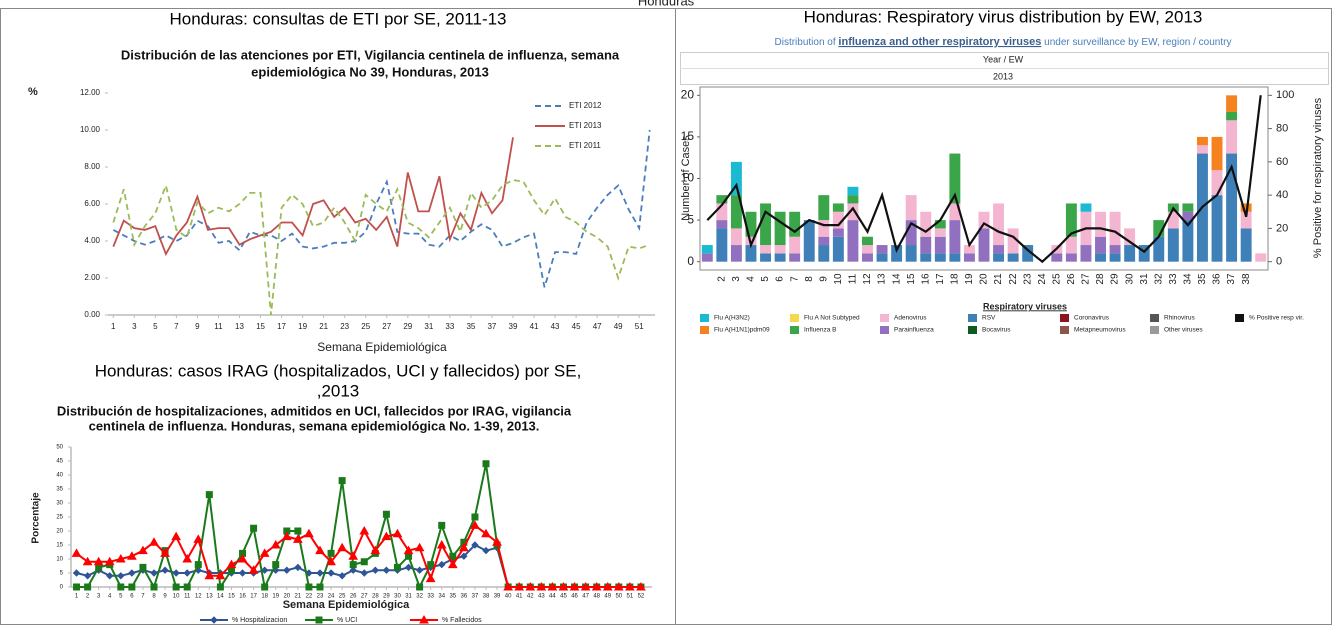 The height and width of the screenshot is (625, 1332). Describe the element at coordinates (92, 203) in the screenshot. I see `y-tick-label: 6.00` at that location.